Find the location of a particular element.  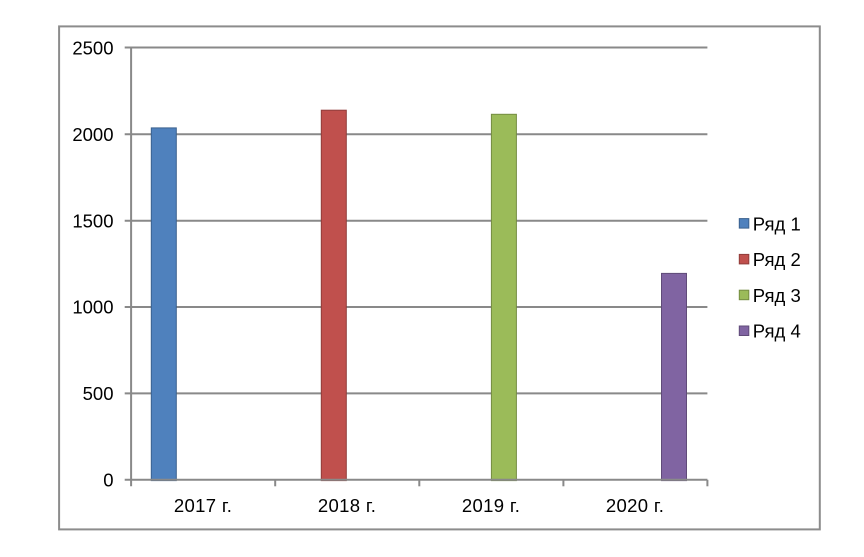

svg-text: 2000 is located at coordinates (92, 134).